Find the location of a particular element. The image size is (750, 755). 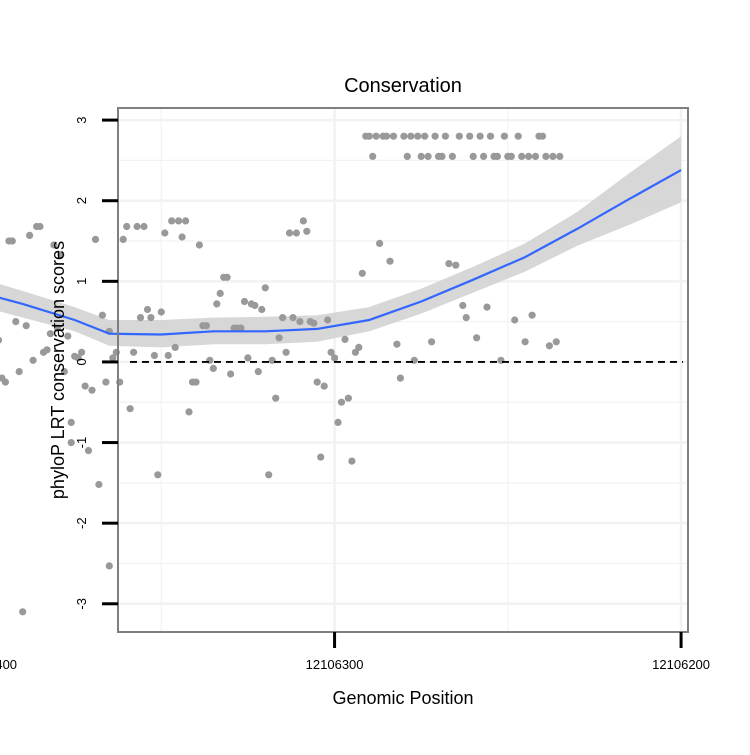

y-tick-label: 0 is located at coordinates (81, 361).